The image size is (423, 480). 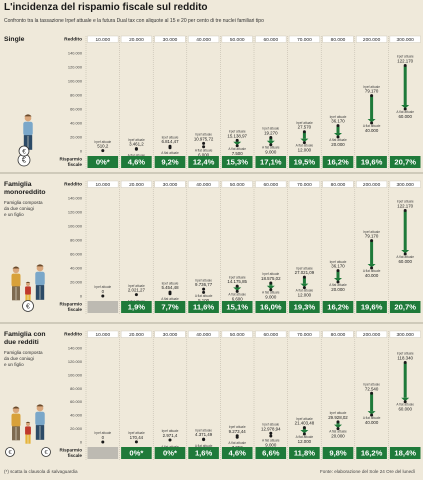 What do you see at coordinates (21, 342) in the screenshot?
I see `panel-title: due redditi` at bounding box center [21, 342].